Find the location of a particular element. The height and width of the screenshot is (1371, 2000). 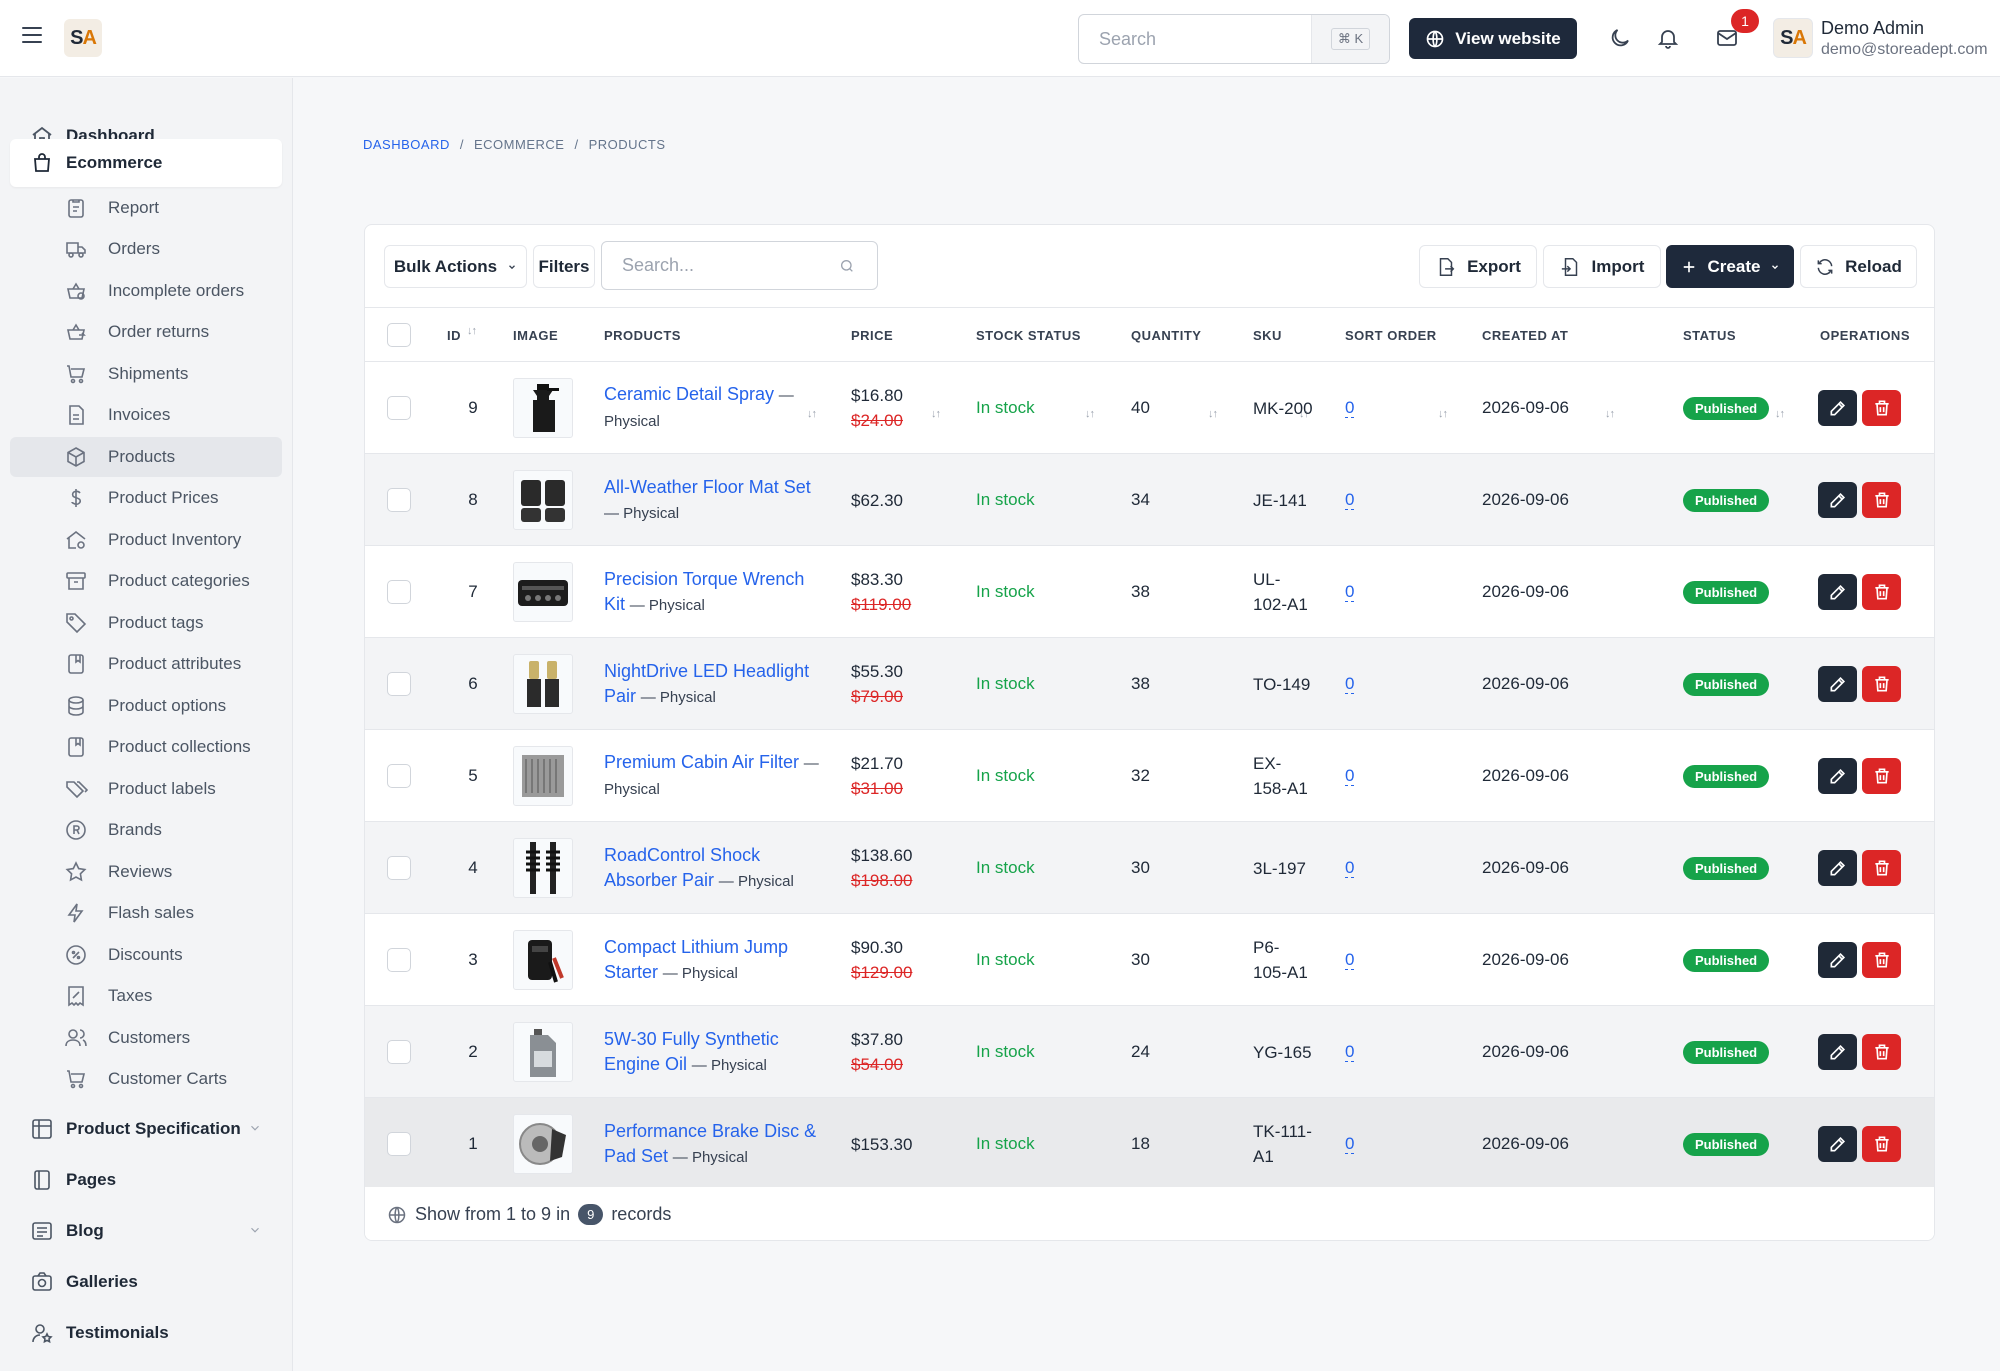

product-name-link: All-Weather Floor Mat Set is located at coordinates (707, 486).